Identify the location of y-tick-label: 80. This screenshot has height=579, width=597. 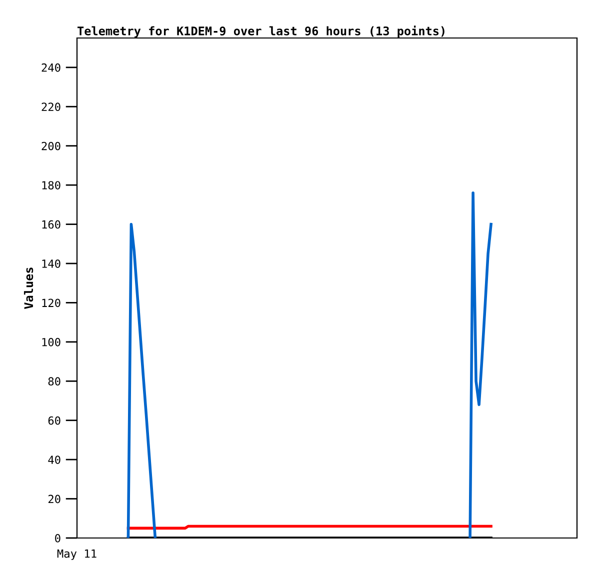
(54, 381).